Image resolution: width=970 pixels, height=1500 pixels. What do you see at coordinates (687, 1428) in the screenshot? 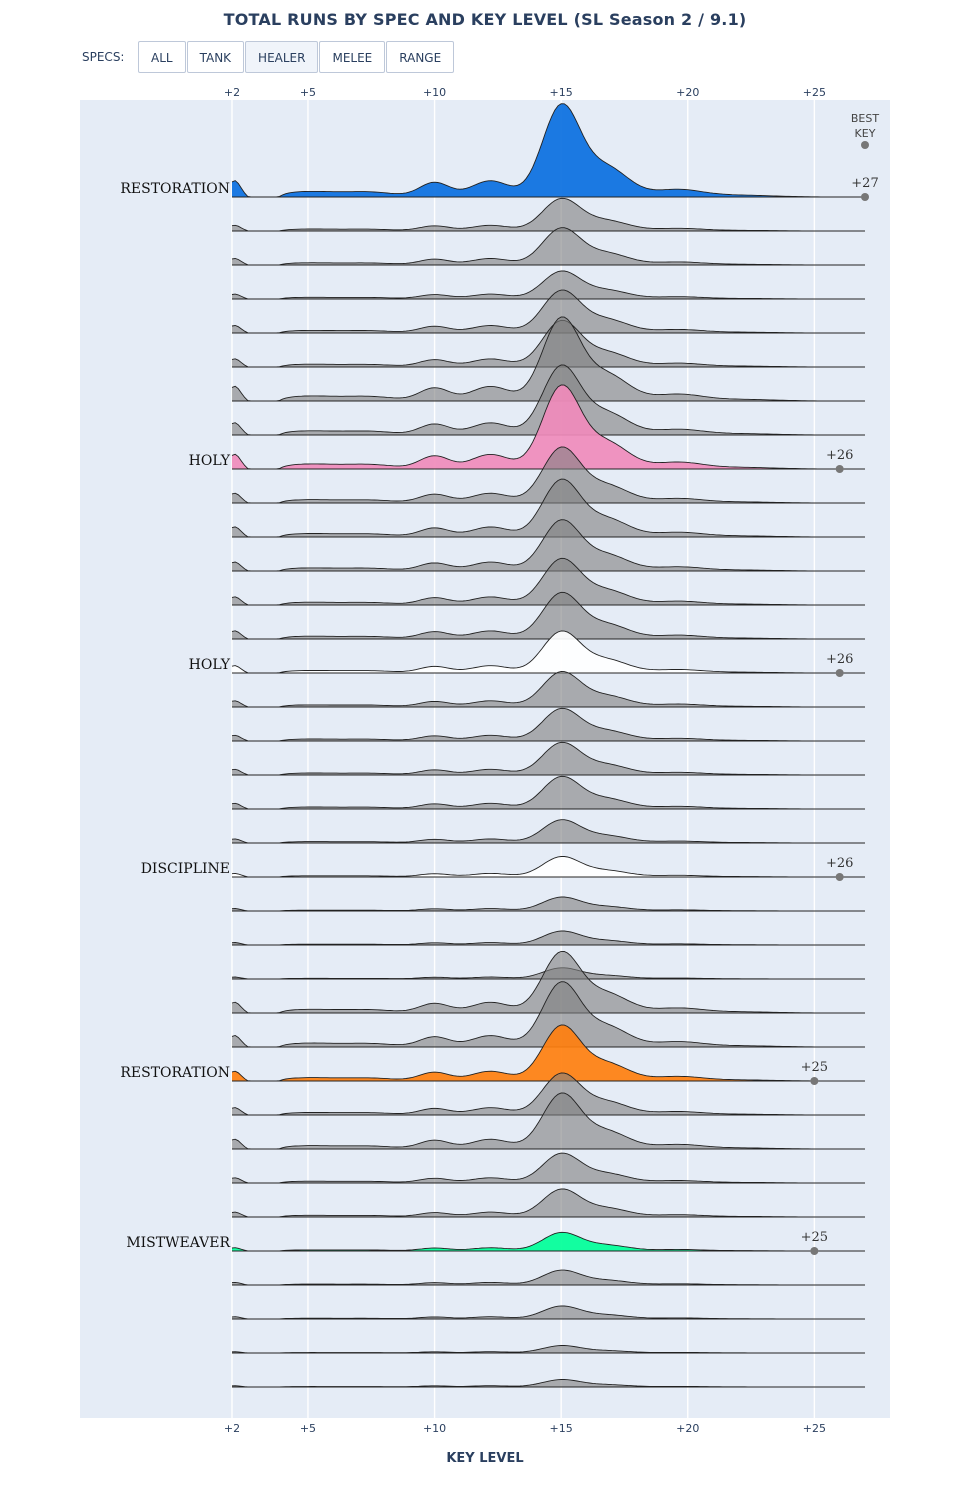
I see `x-tick-bottom-4: +20` at bounding box center [687, 1428].